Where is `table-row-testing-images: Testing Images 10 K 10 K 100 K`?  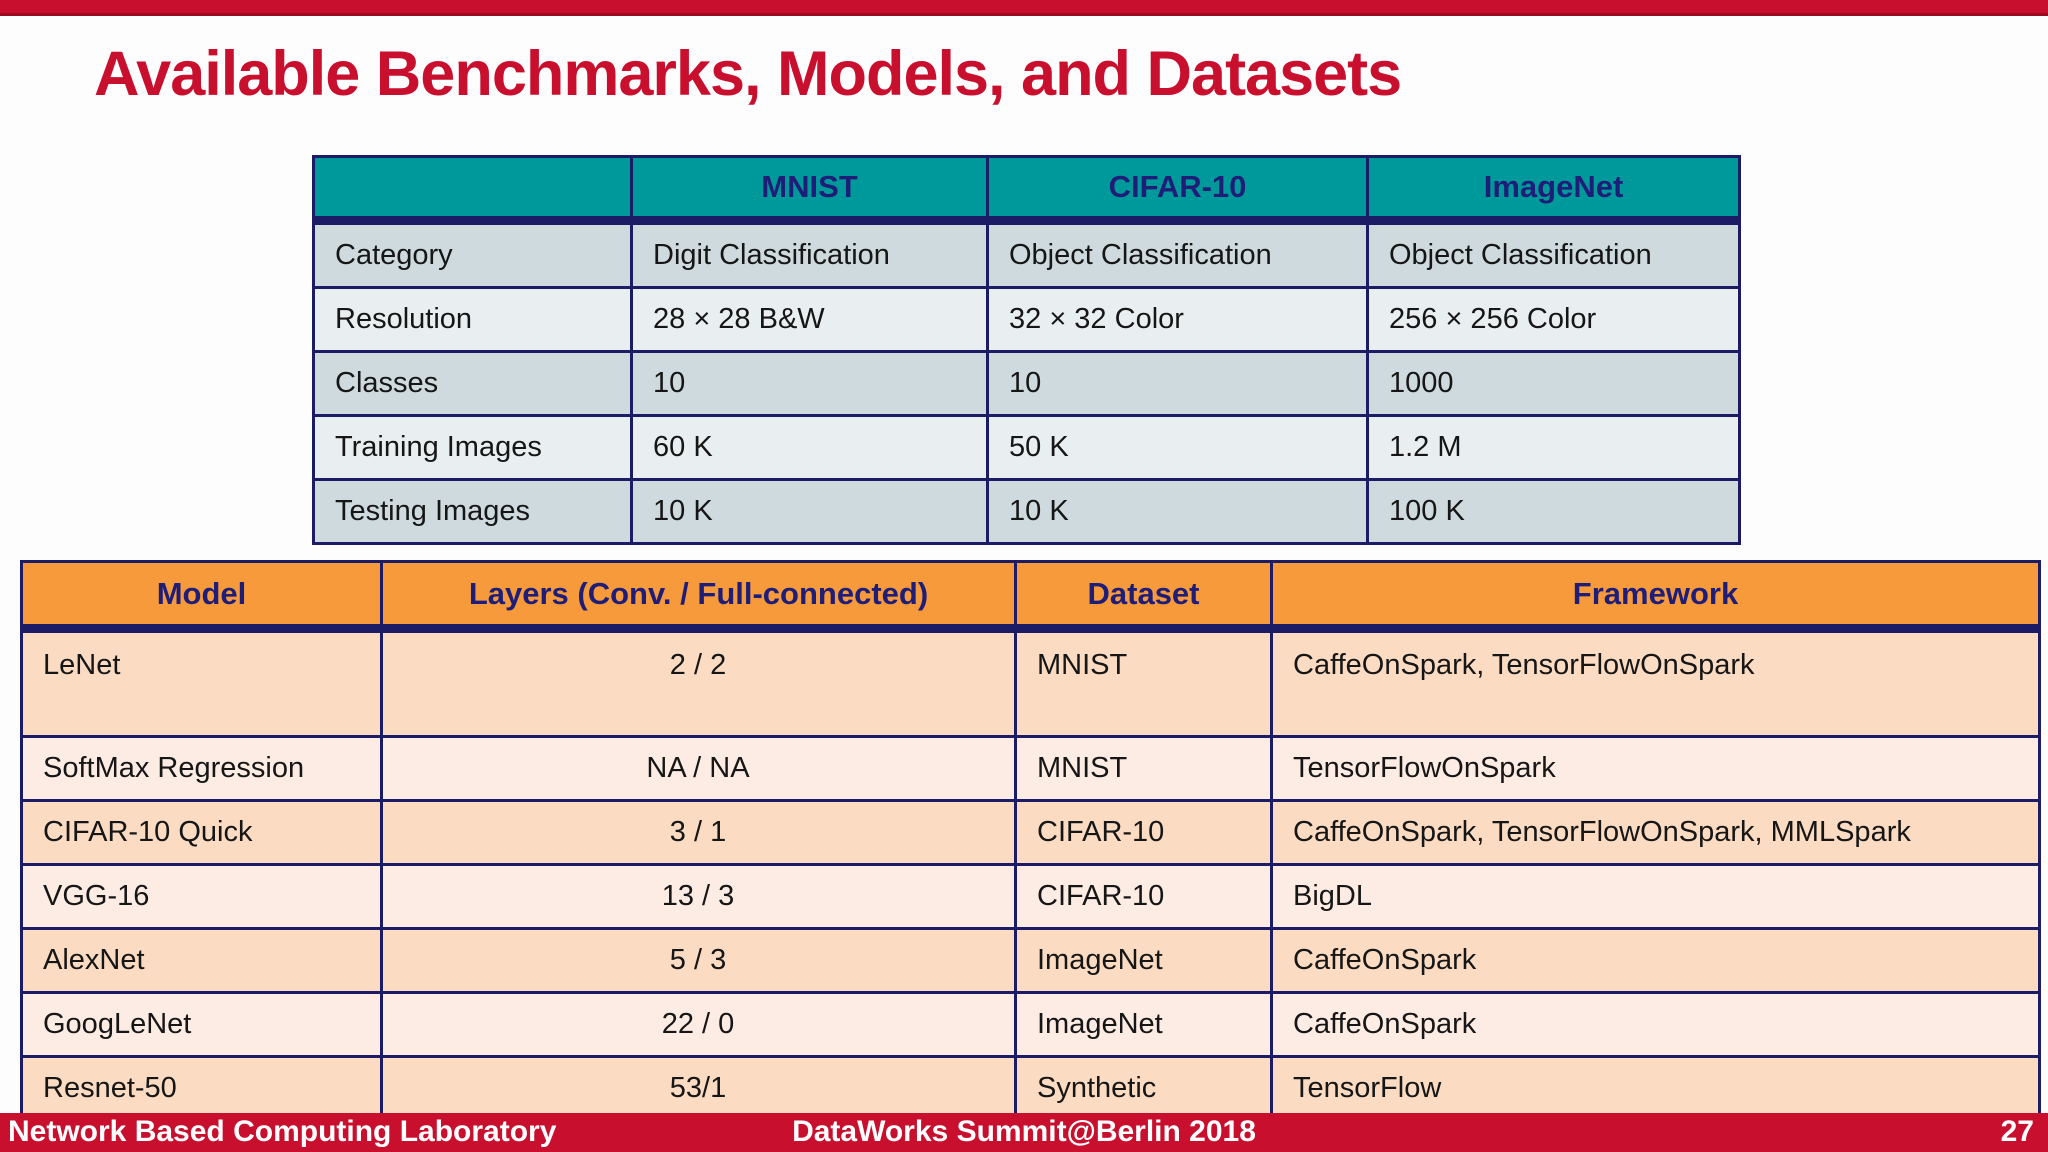 table-row-testing-images: Testing Images 10 K 10 K 100 K is located at coordinates (1026, 511).